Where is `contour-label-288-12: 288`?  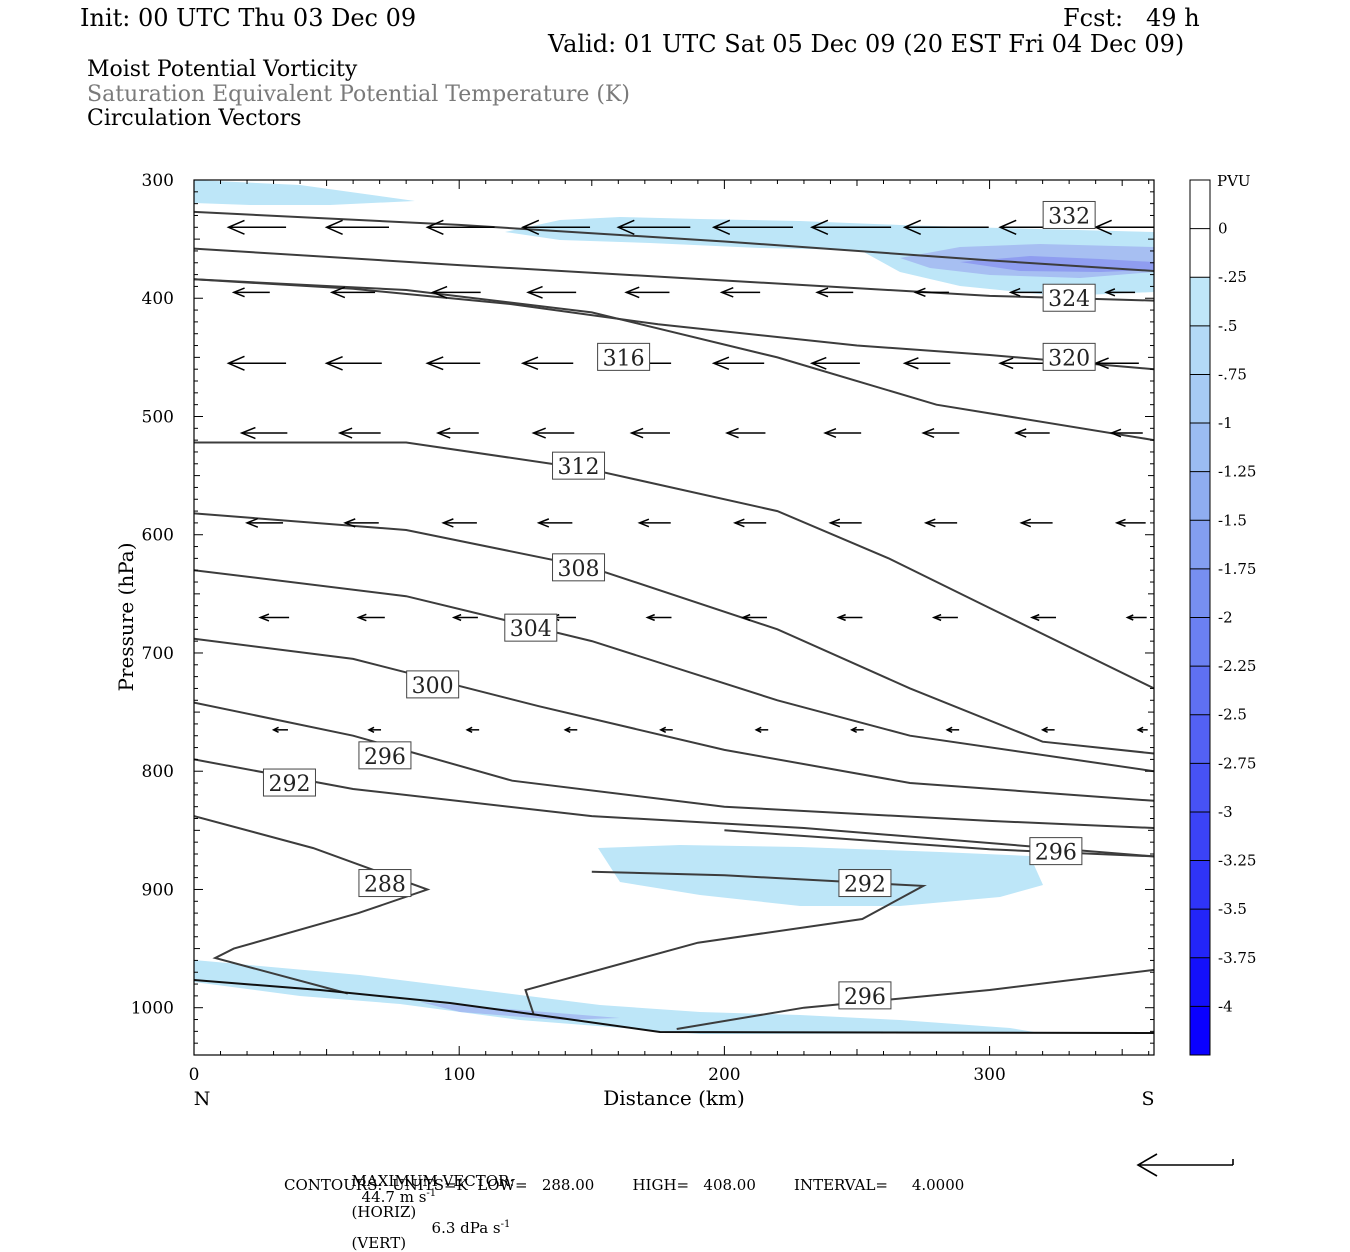
contour-label-288-12: 288 is located at coordinates (385, 883).